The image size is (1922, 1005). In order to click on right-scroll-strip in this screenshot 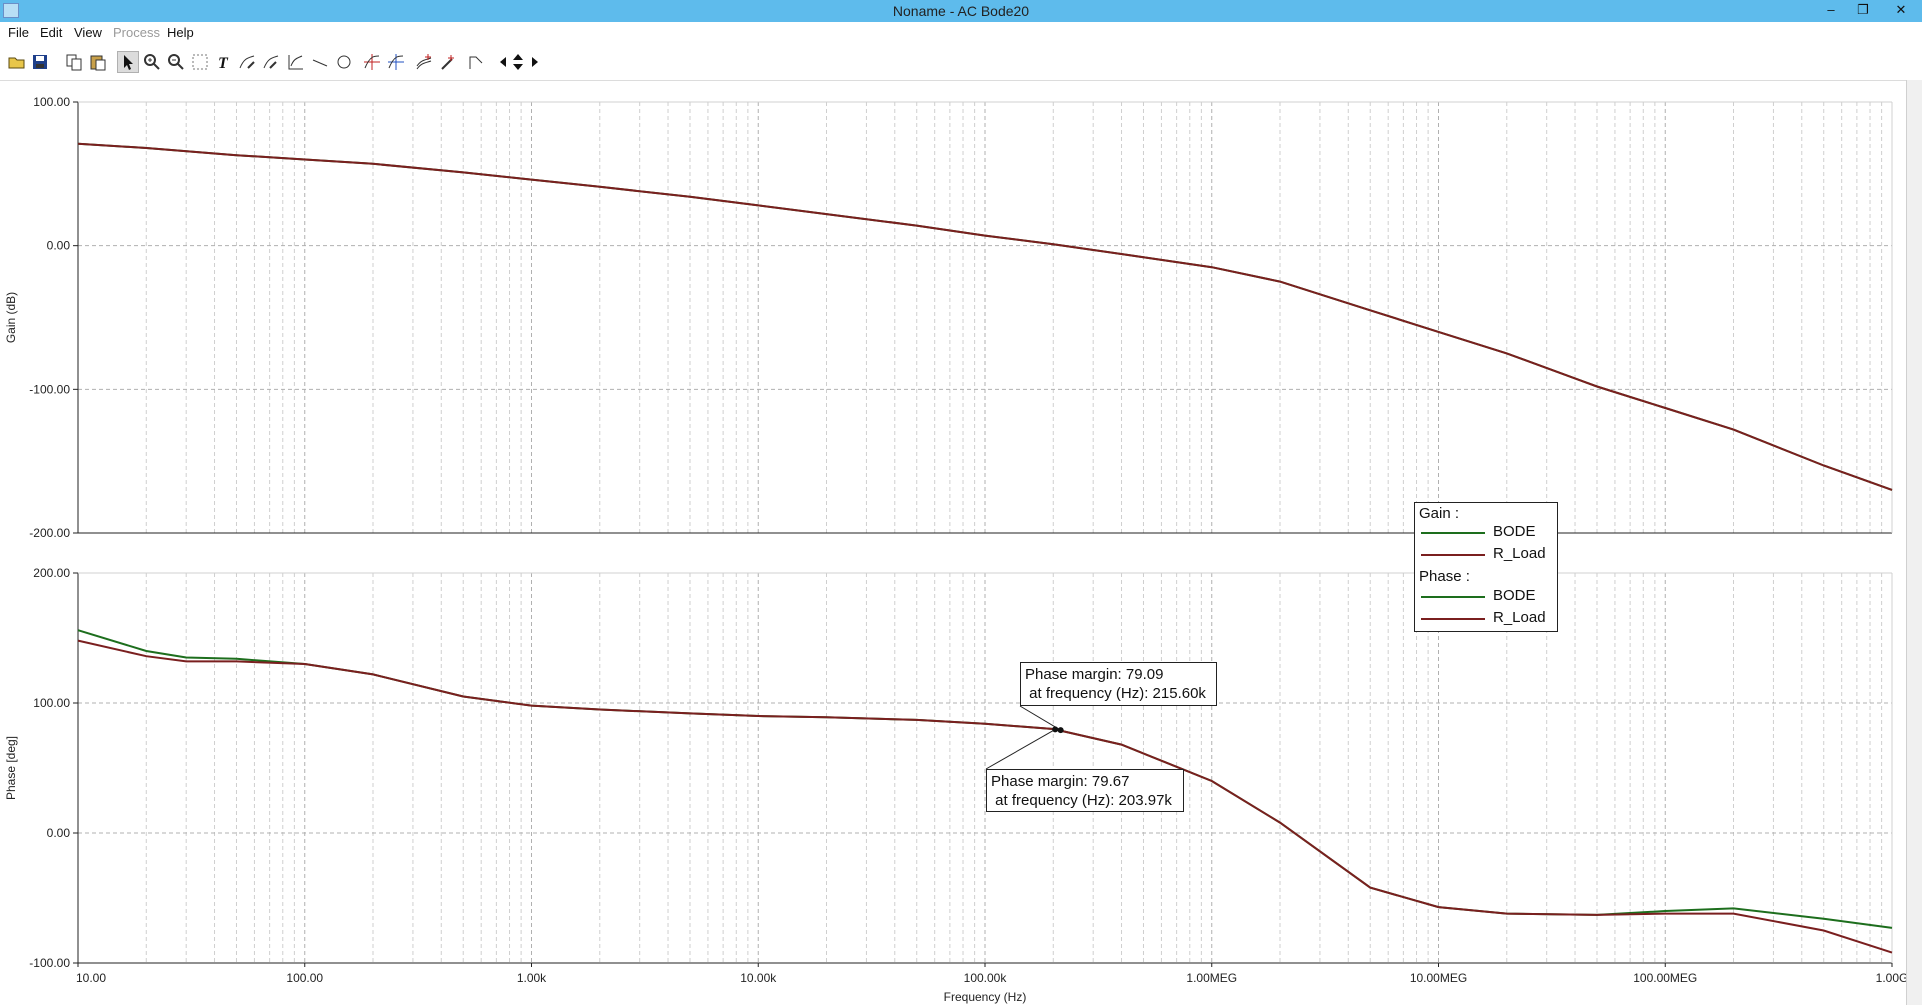, I will do `click(1914, 542)`.